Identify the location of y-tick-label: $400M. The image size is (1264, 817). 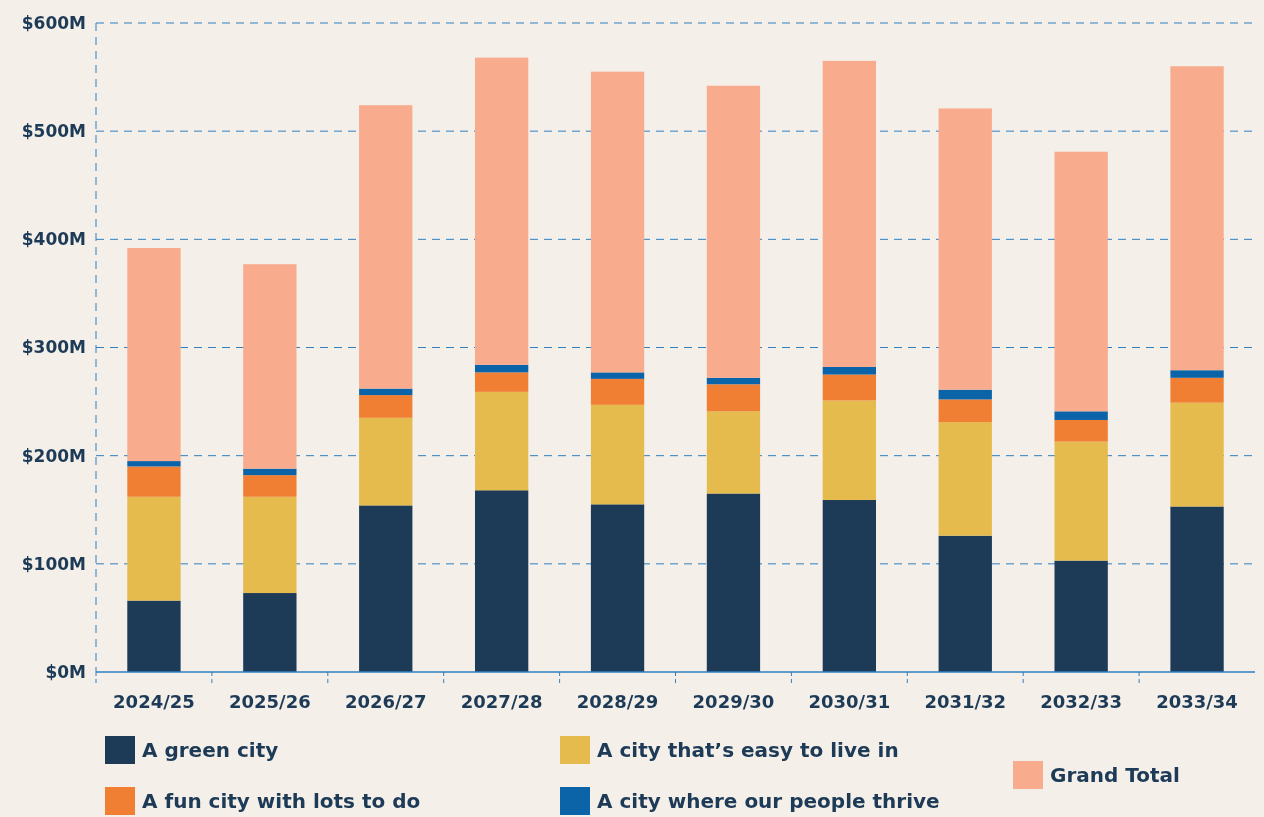
(53, 239).